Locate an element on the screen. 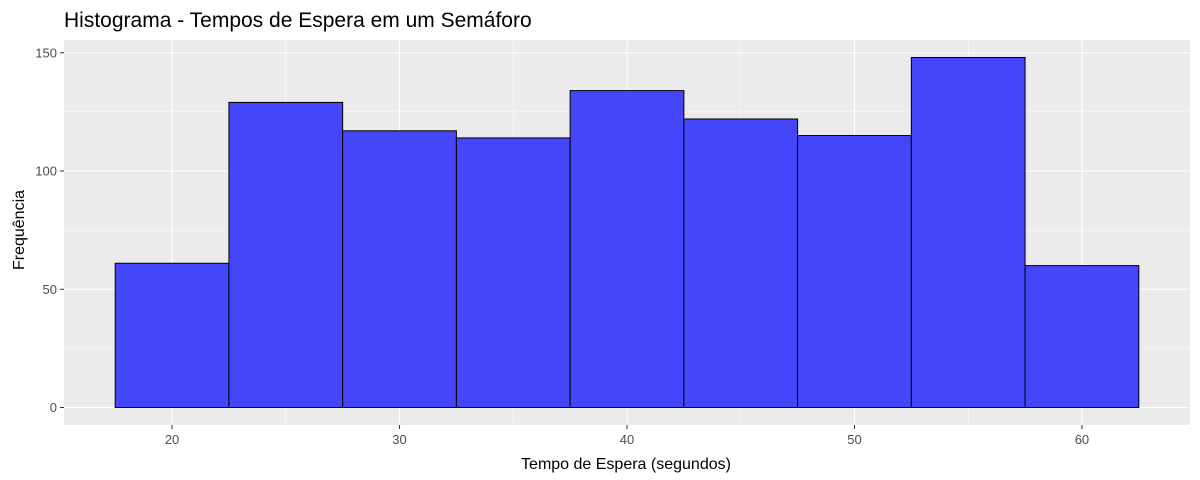 The height and width of the screenshot is (480, 1200). x-tick-label: 50 is located at coordinates (854, 439).